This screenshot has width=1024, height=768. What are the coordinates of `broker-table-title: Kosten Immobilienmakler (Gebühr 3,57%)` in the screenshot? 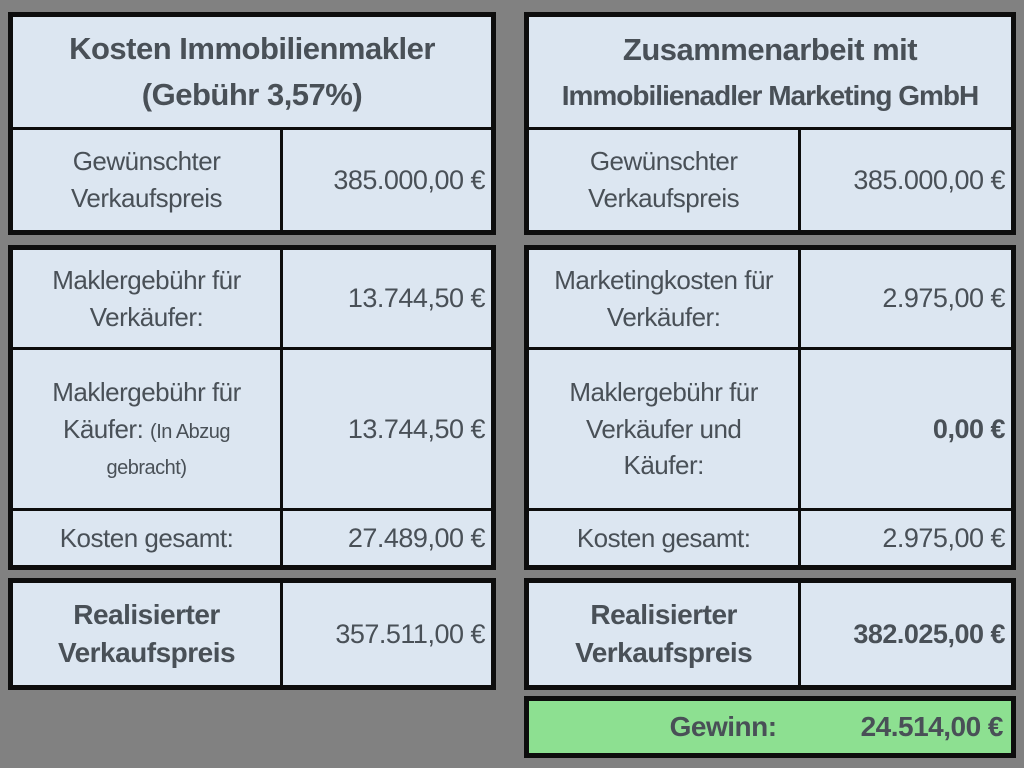 It's located at (252, 72).